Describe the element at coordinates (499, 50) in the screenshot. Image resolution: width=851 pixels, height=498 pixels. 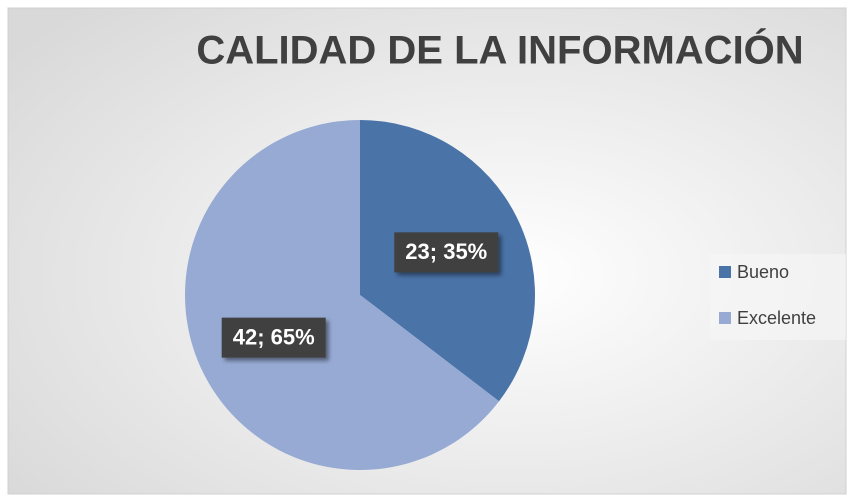
I see `chart-title: CALIDAD DE LA INFORMACIÓN` at that location.